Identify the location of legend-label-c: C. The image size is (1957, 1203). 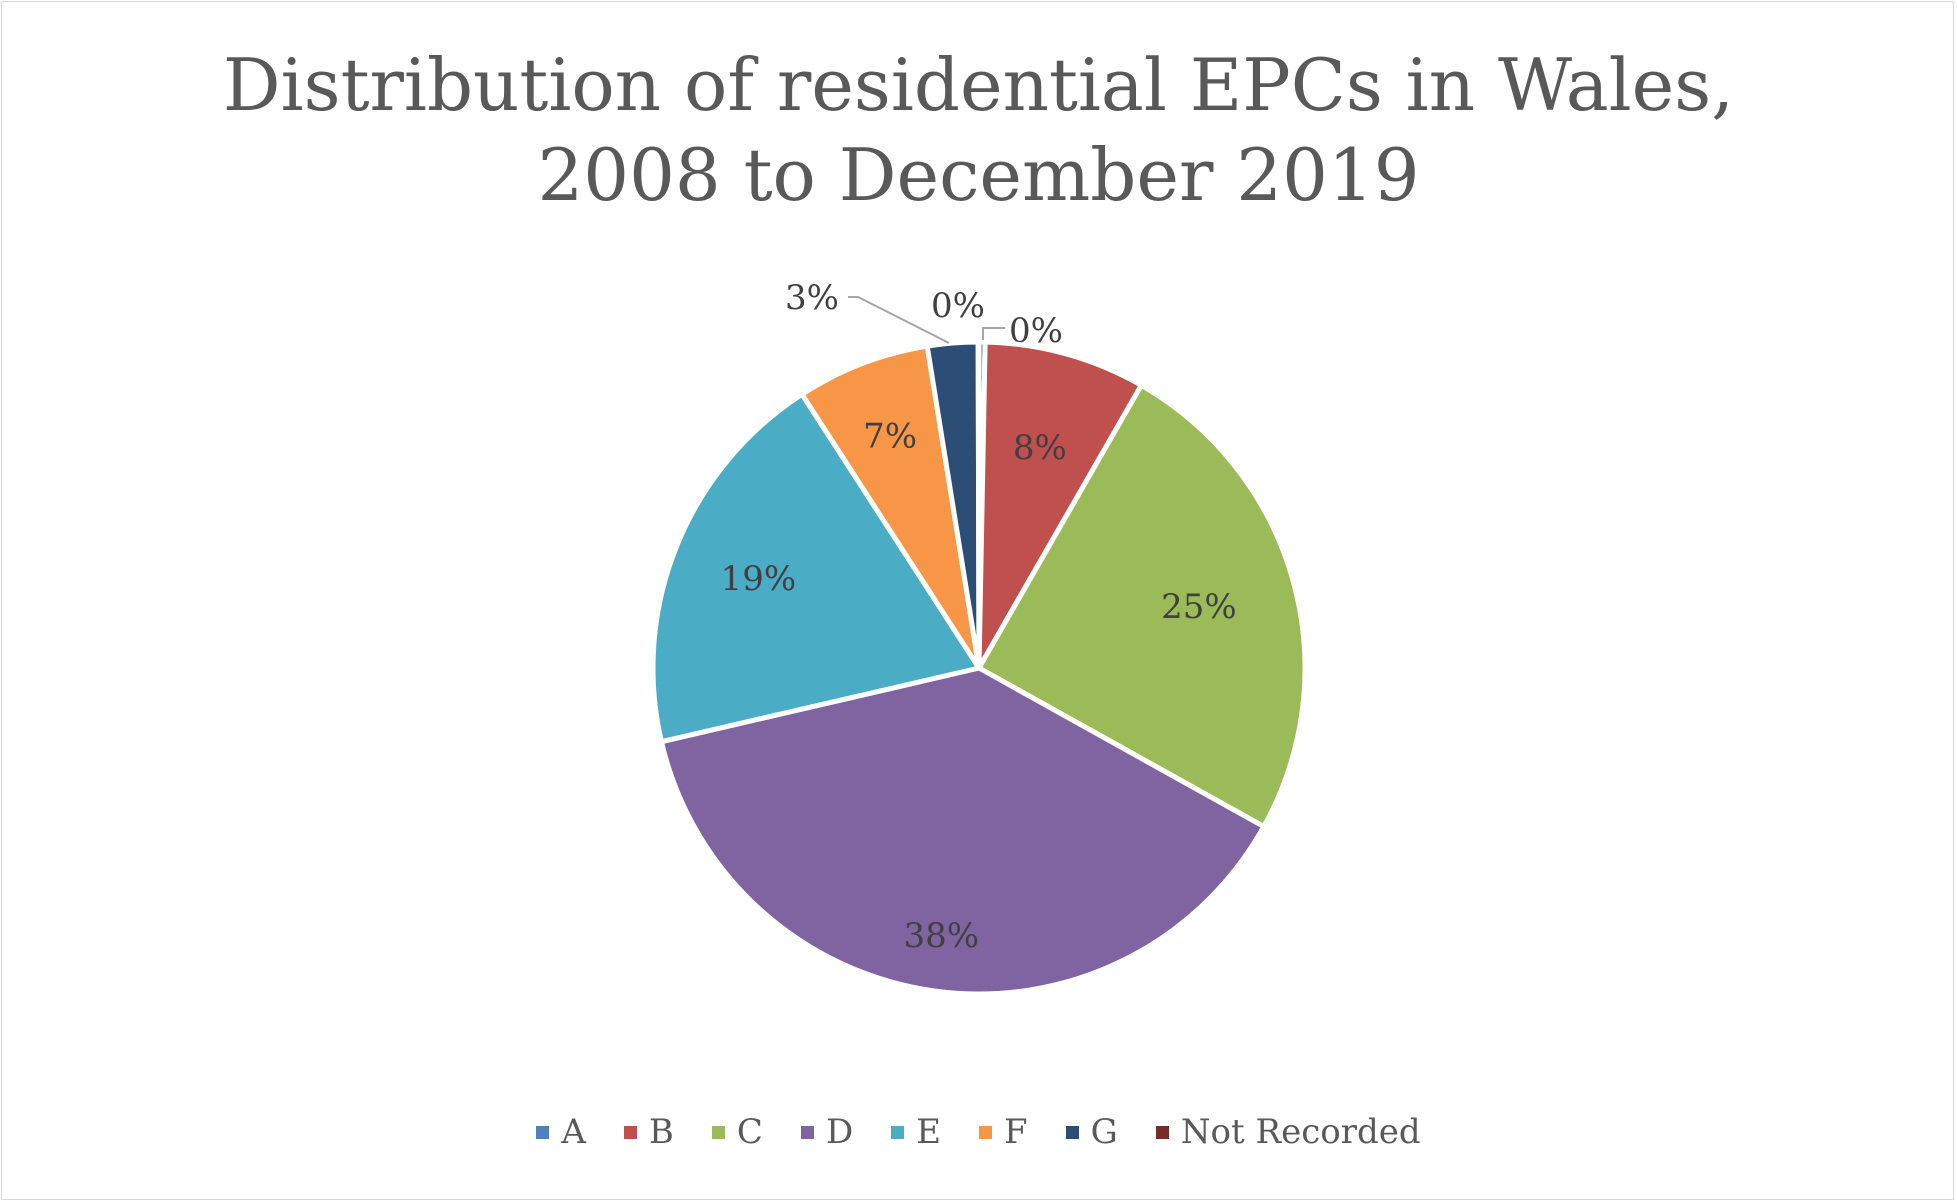
(749, 1132).